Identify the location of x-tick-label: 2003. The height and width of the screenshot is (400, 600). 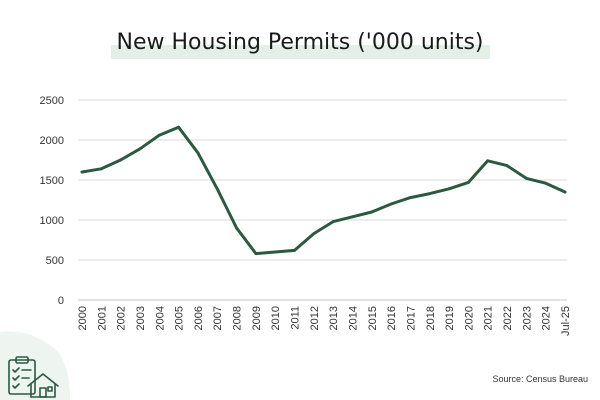
(141, 318).